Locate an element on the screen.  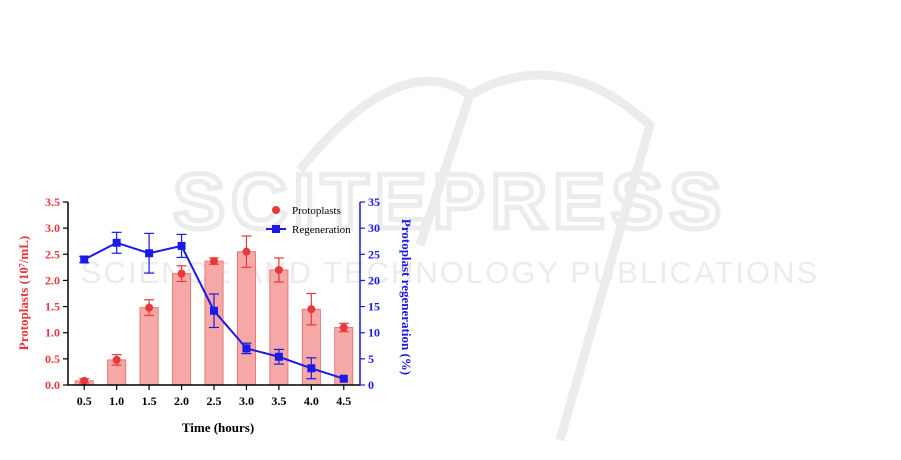
left-tick-label-3.5: 3.5 is located at coordinates (52, 202).